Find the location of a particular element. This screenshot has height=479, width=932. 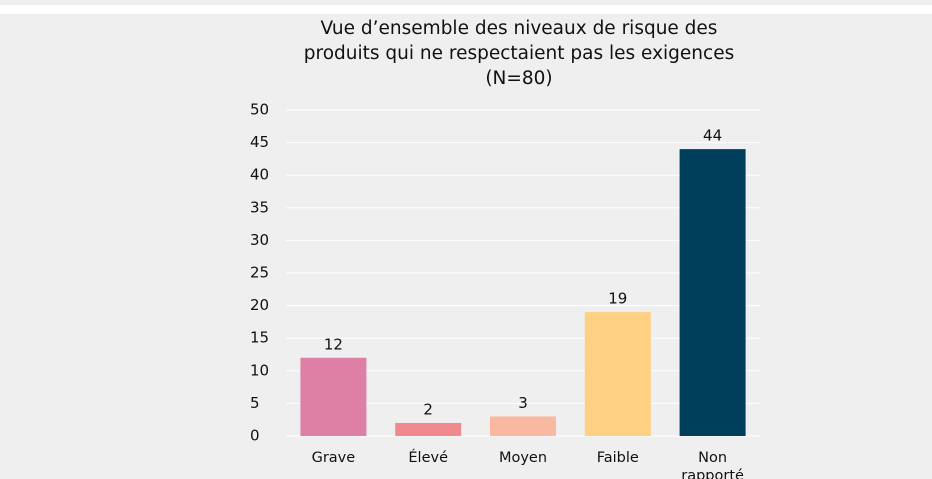

y-tick-label: 5 is located at coordinates (255, 403).